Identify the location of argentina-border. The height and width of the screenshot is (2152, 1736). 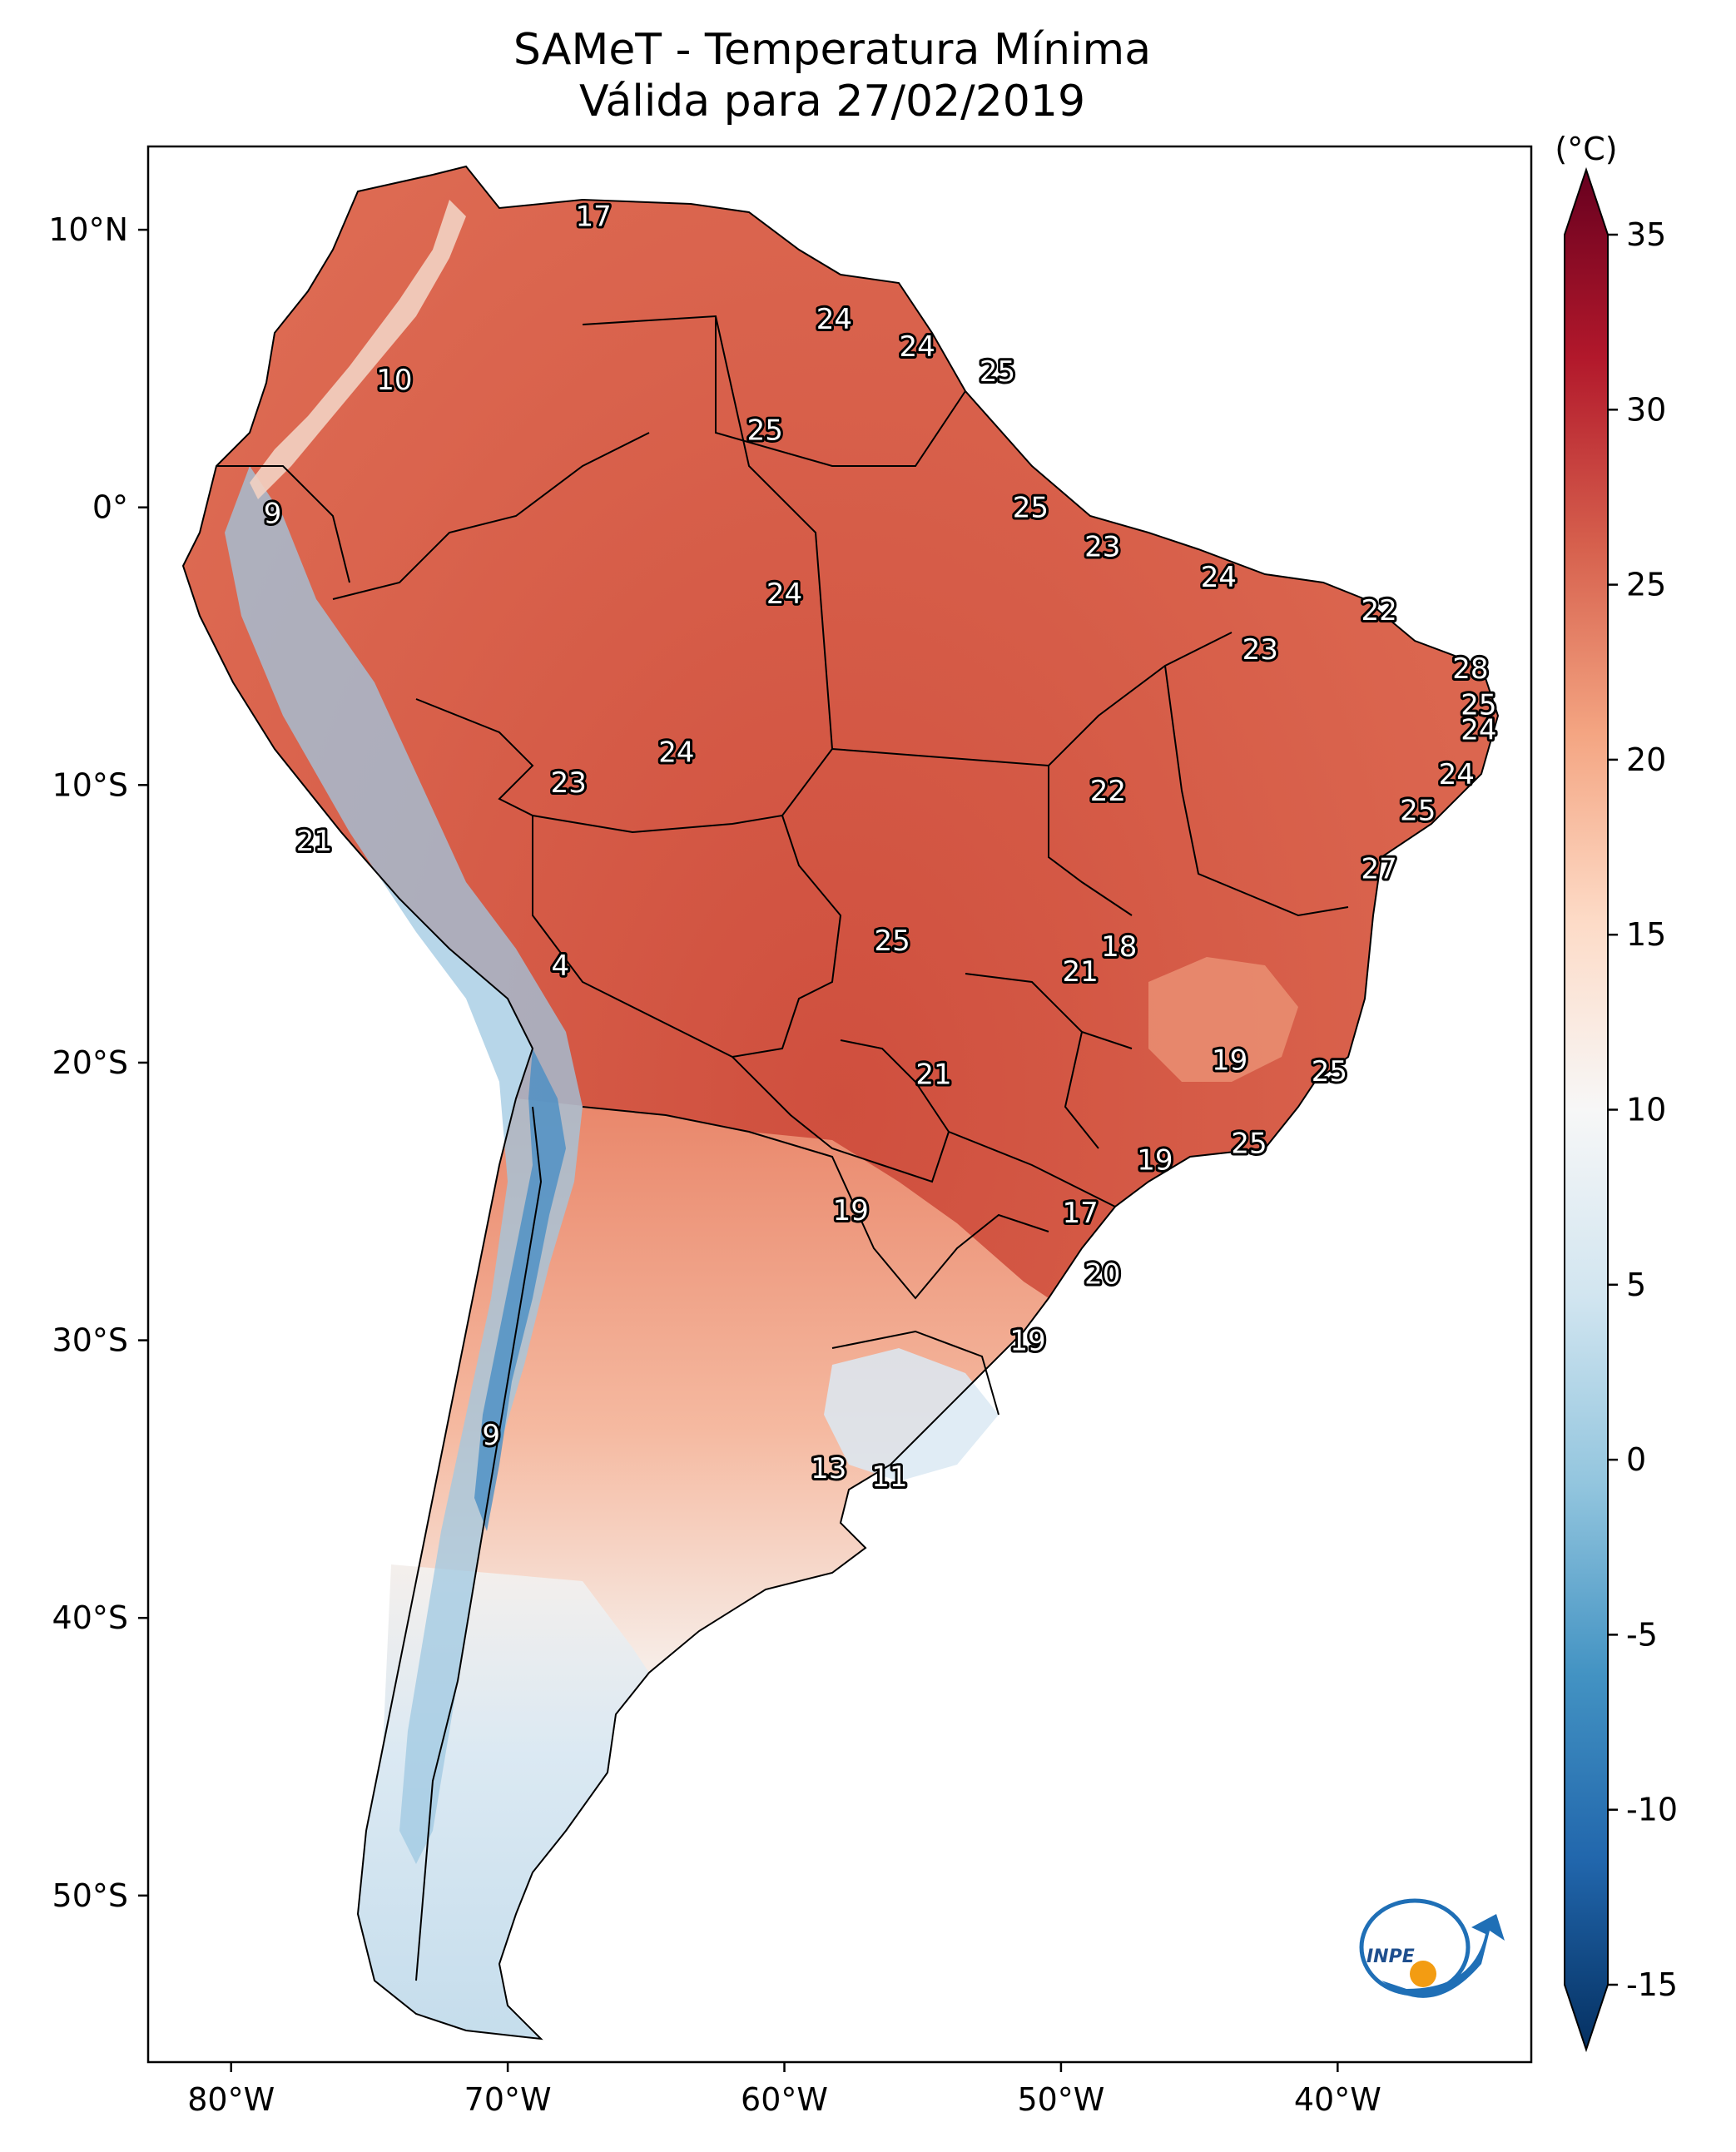
(816, 1203).